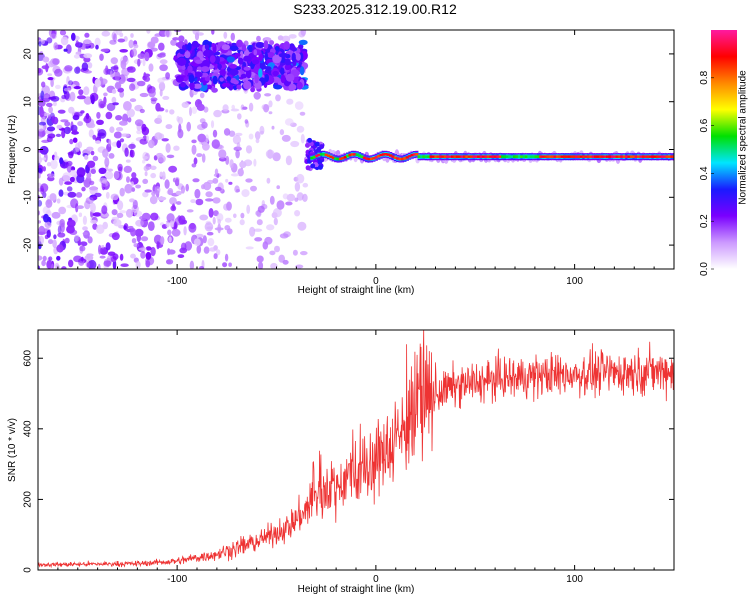 The width and height of the screenshot is (750, 600). What do you see at coordinates (375, 9) in the screenshot?
I see `chart-title: S233.2025.312.19.00.R12` at bounding box center [375, 9].